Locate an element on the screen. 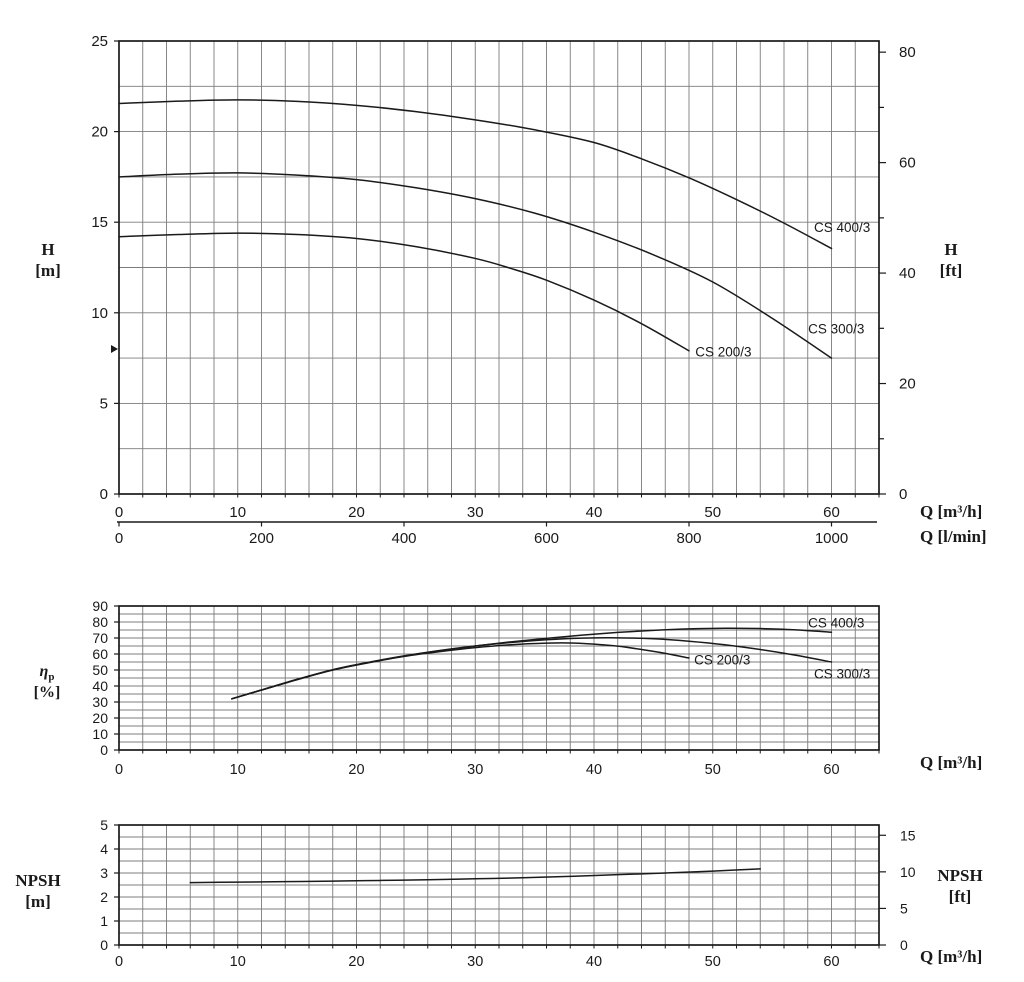  duty-point-marker is located at coordinates (114, 349).